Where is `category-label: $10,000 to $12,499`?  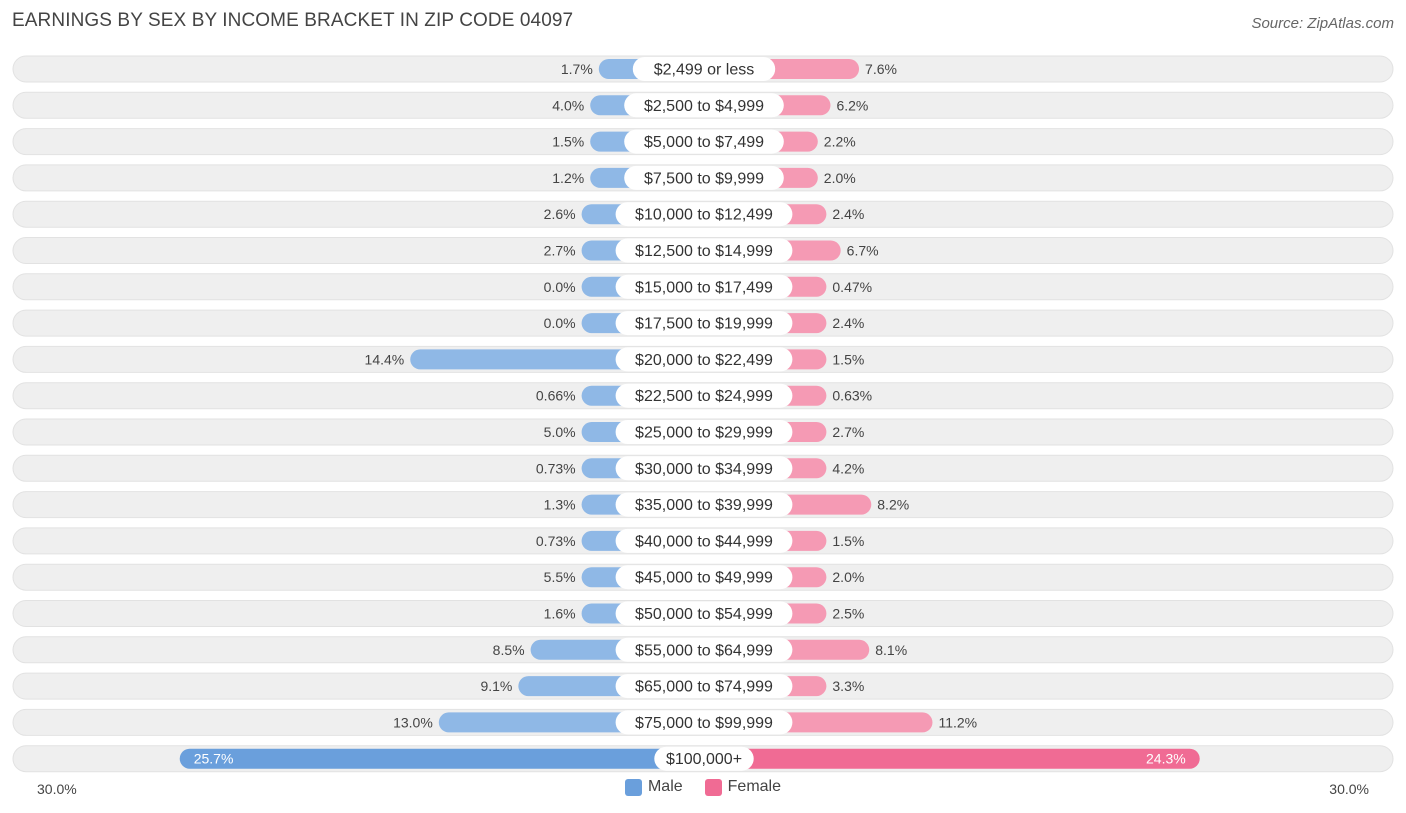
category-label: $10,000 to $12,499 is located at coordinates (704, 215).